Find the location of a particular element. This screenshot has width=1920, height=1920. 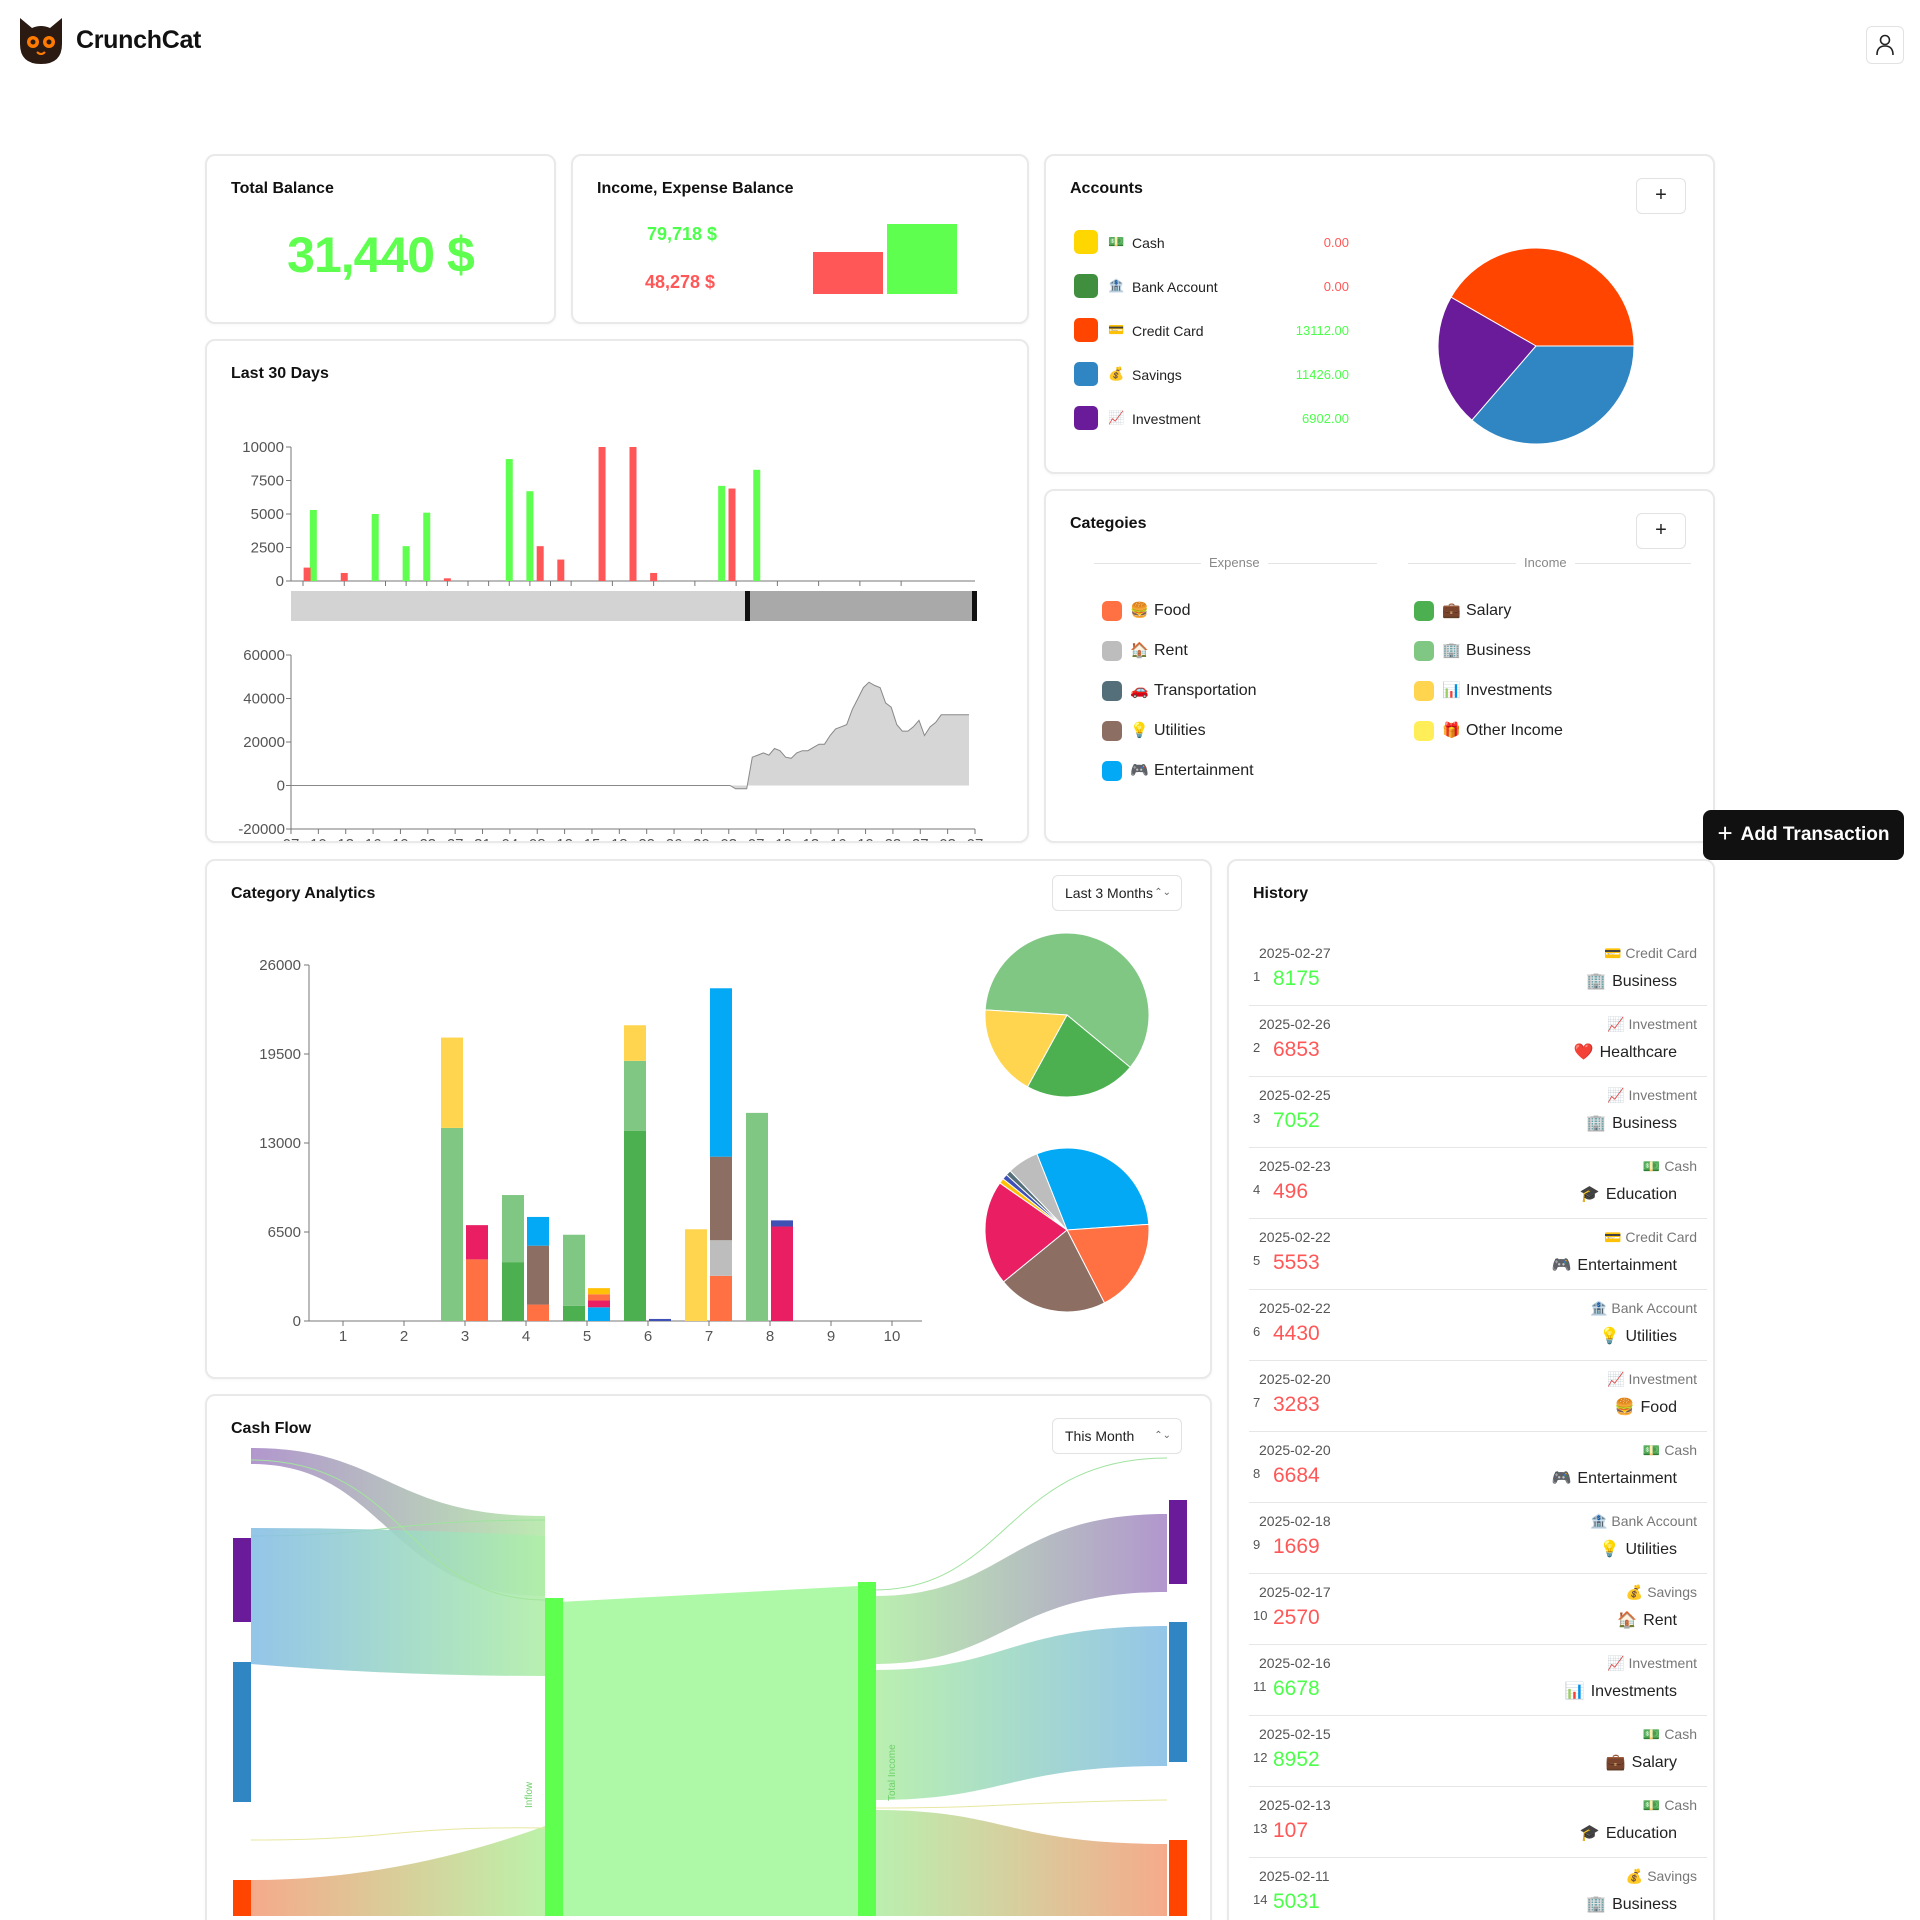

account-name: Credit Card is located at coordinates (1661, 953).